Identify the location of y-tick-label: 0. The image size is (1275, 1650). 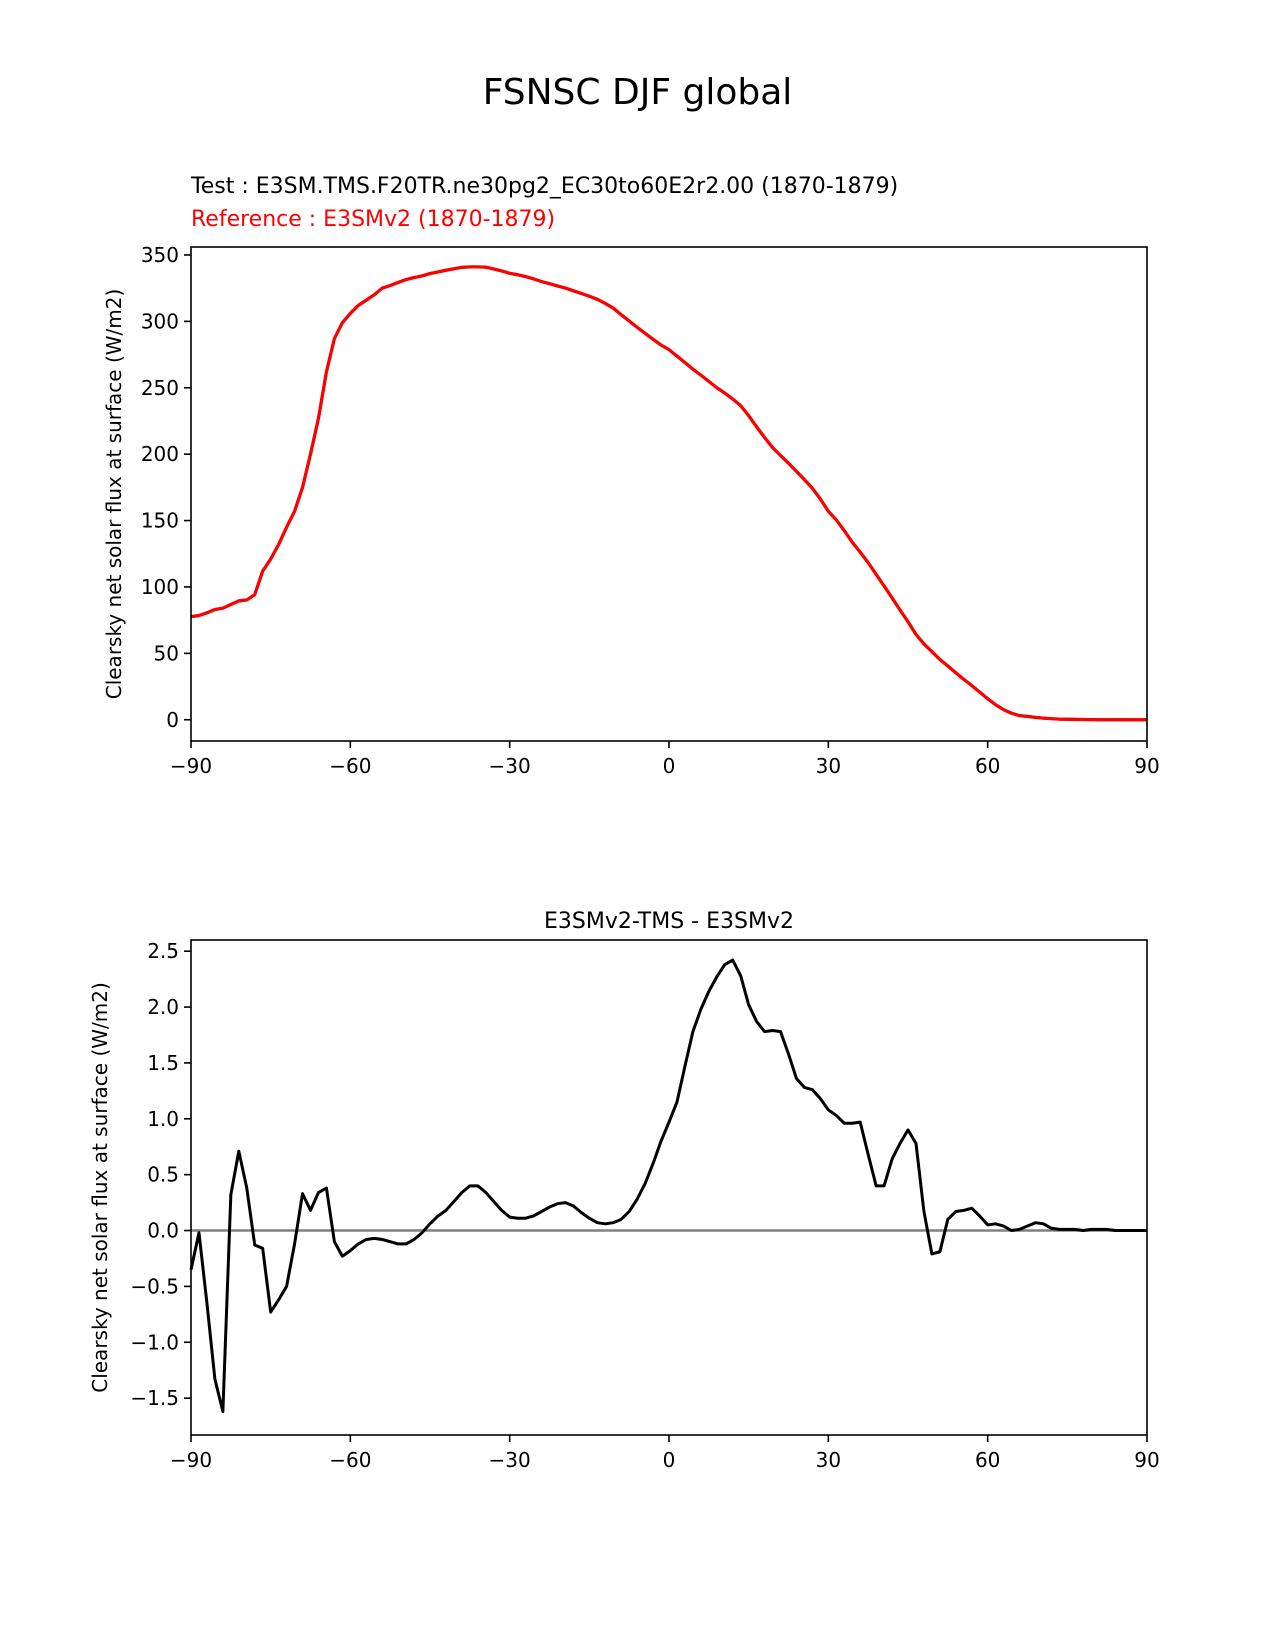
(172, 720).